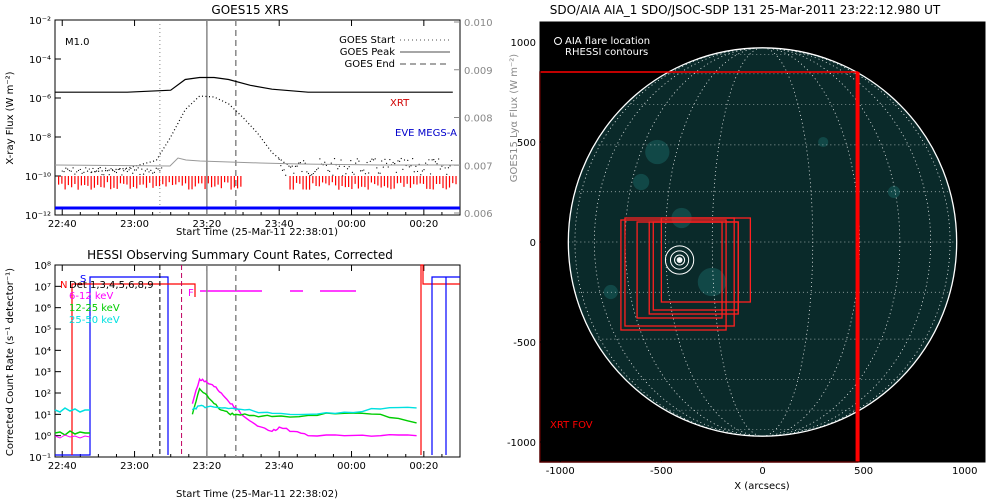  Describe the element at coordinates (478, 23) in the screenshot. I see `y2-tick-label: 0.010` at that location.